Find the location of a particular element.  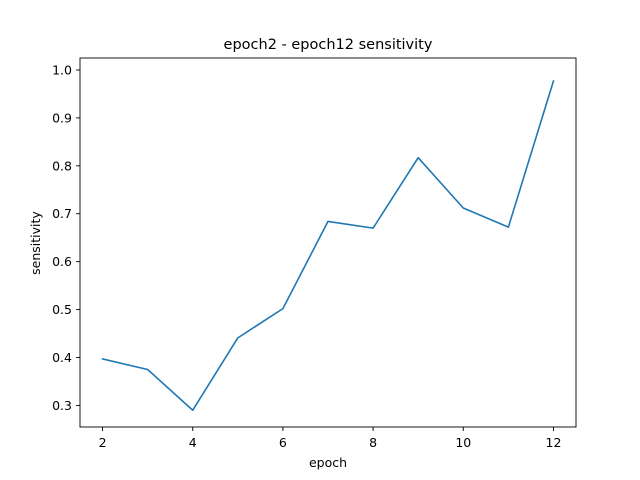

y-tick-label: 0.9 is located at coordinates (62, 117).